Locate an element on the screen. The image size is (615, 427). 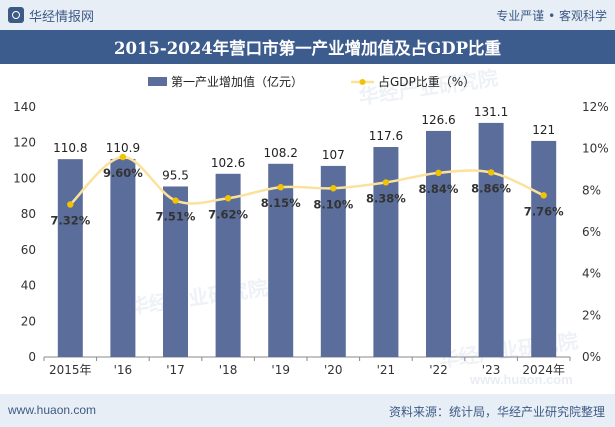
bar-value-label: 102.6 is located at coordinates (228, 163).